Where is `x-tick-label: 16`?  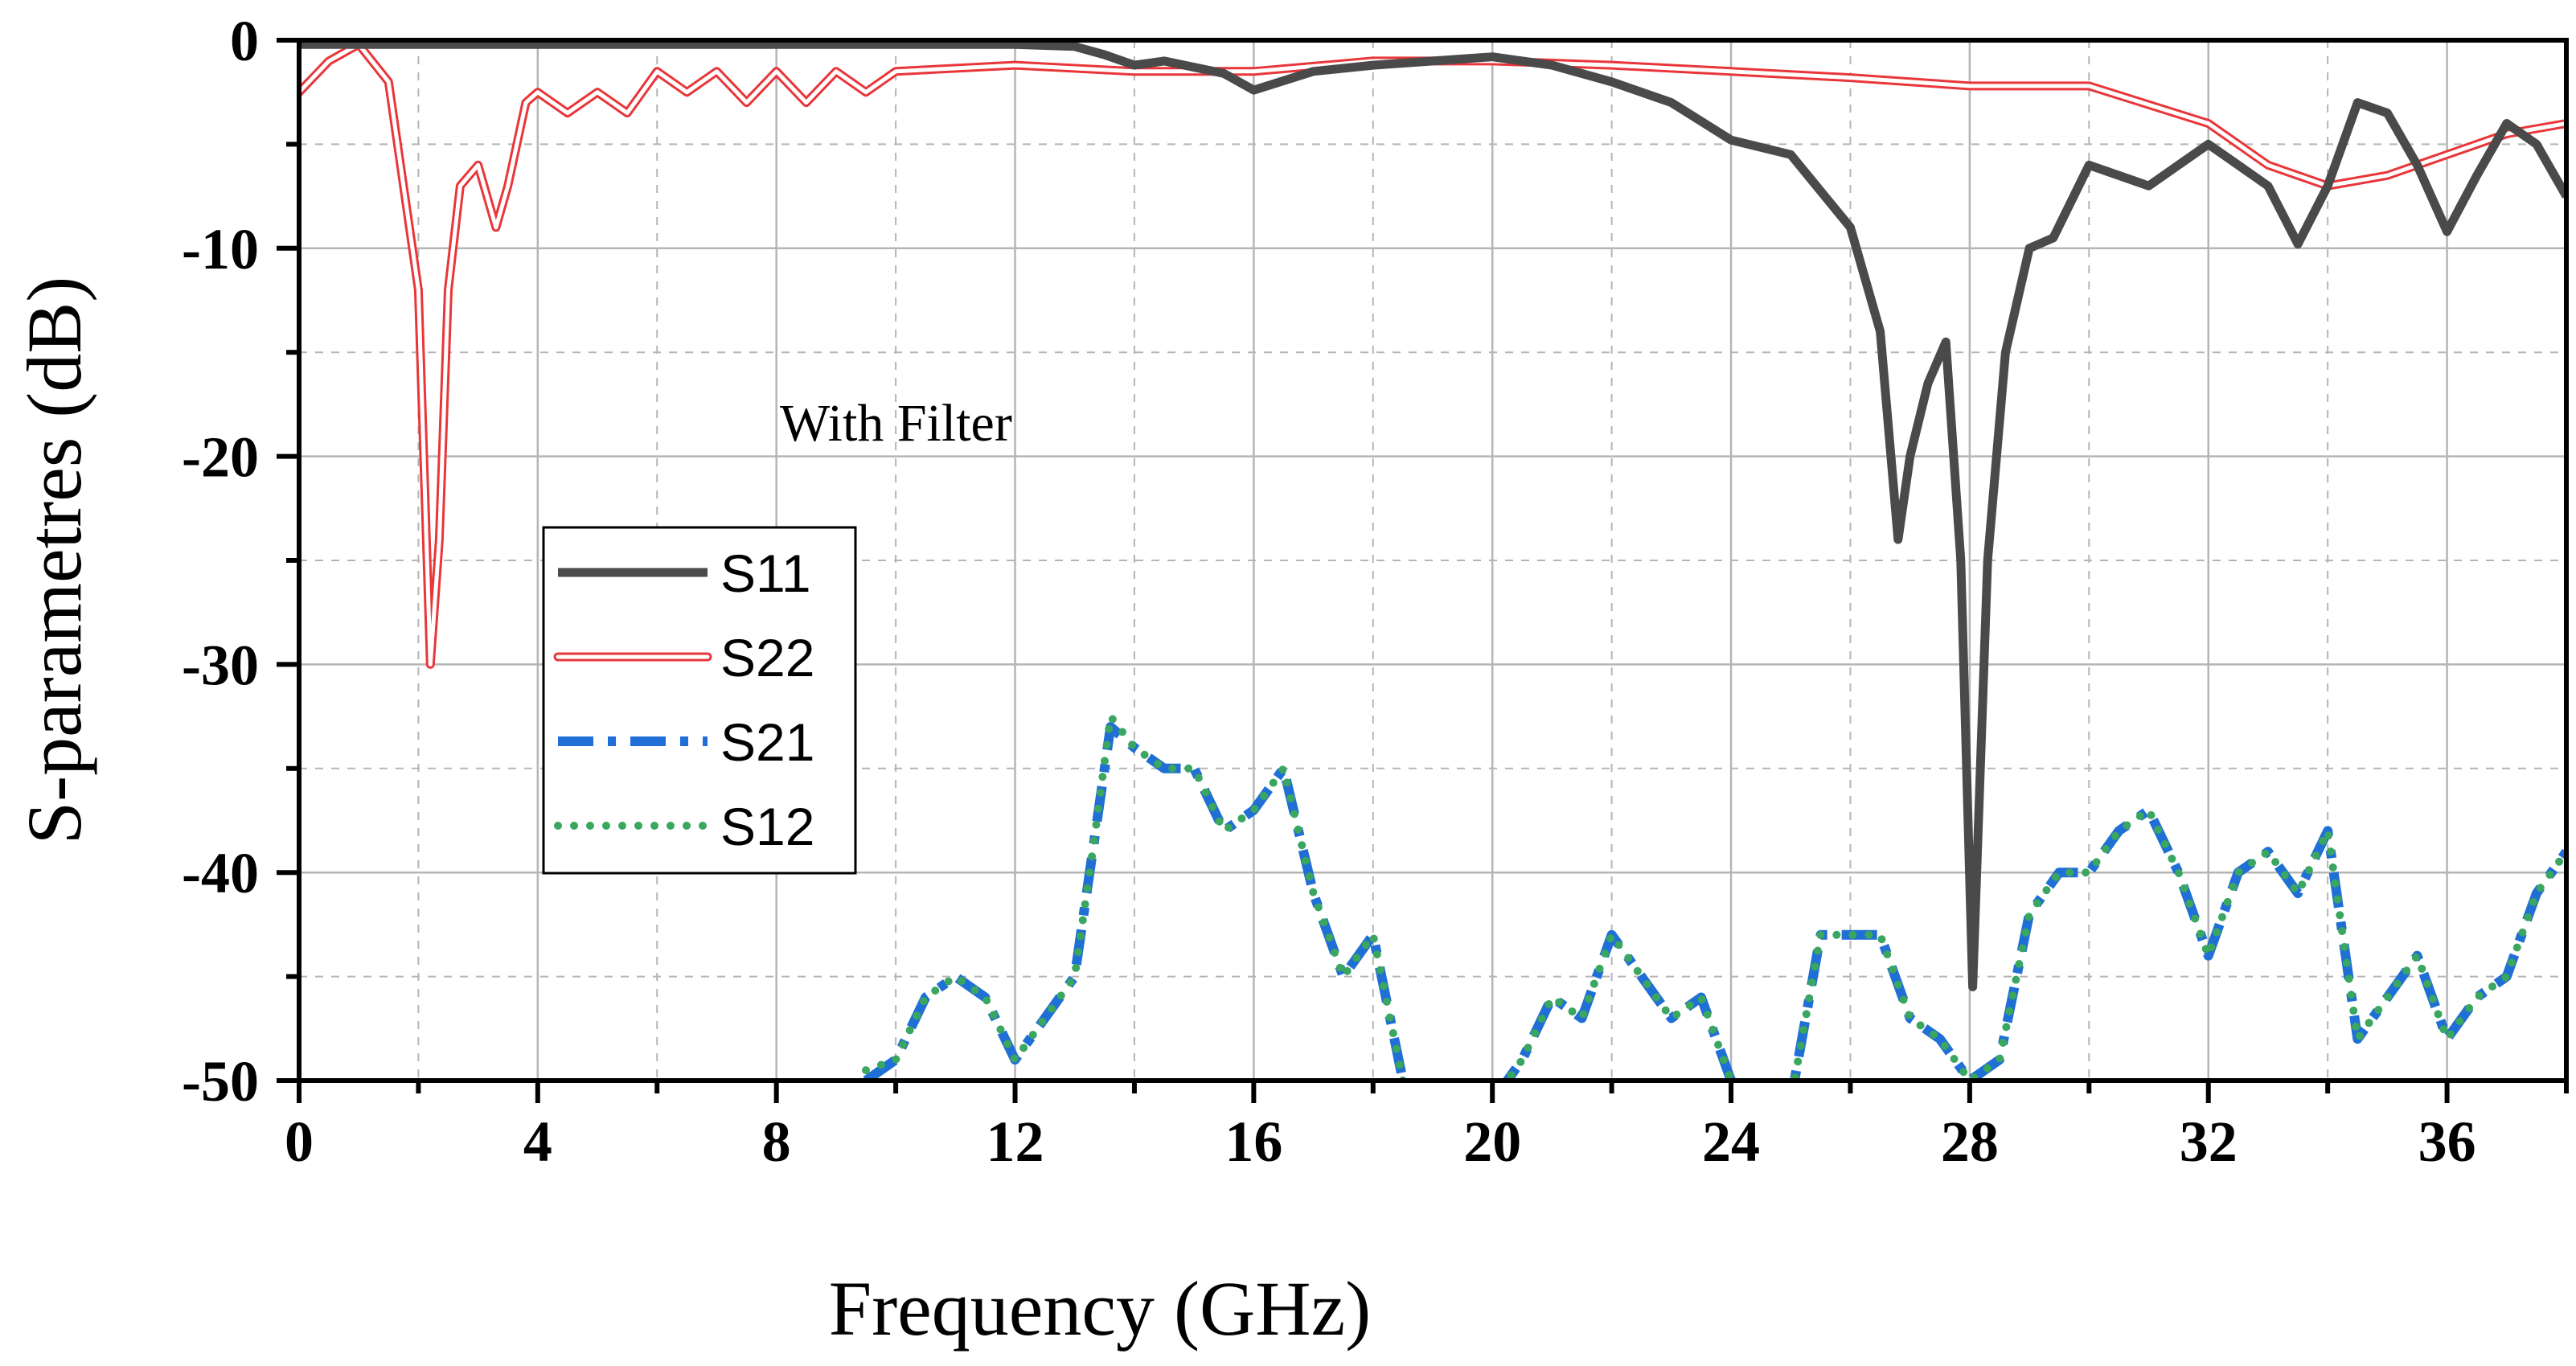 x-tick-label: 16 is located at coordinates (1253, 1142).